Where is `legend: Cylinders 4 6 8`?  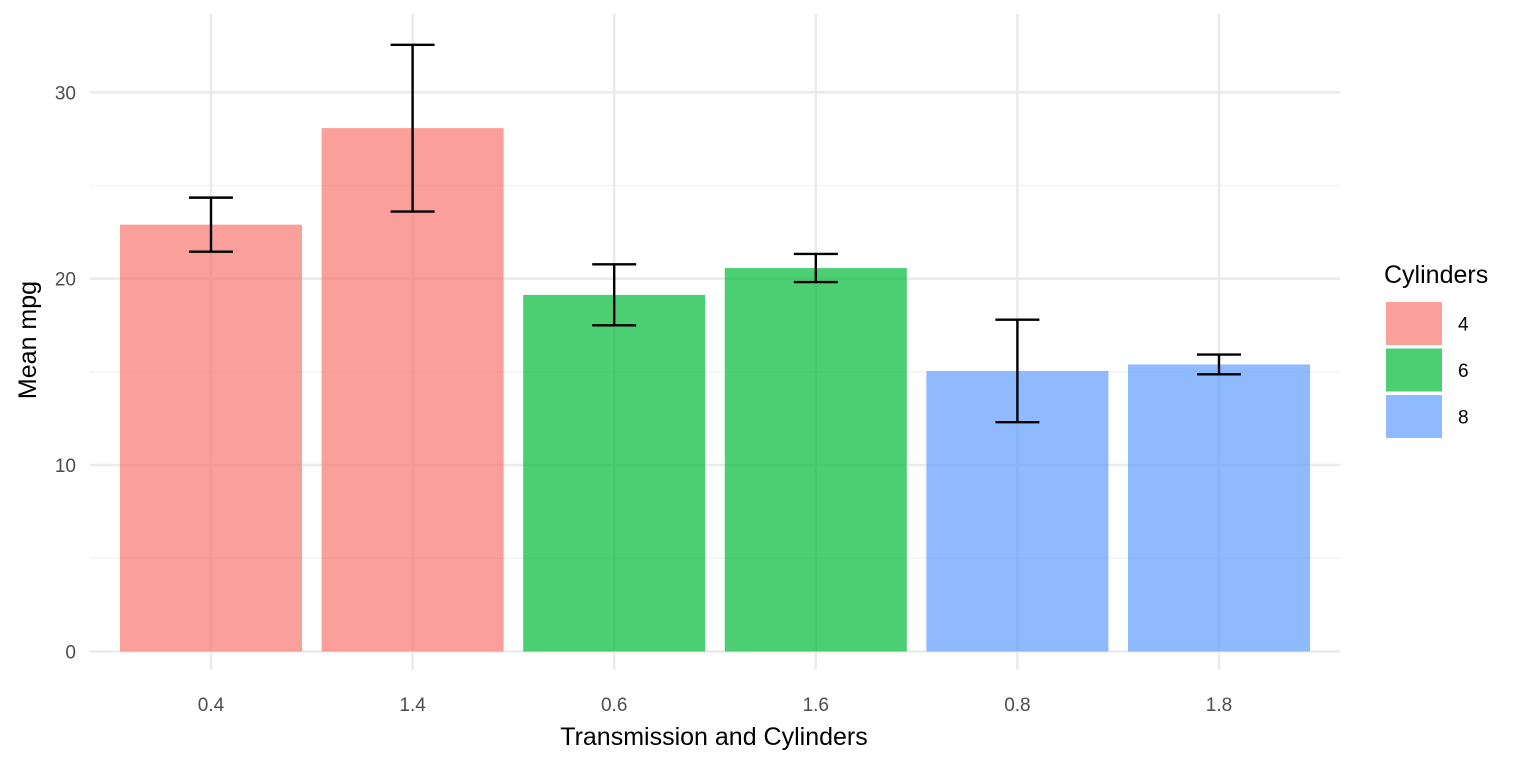 legend: Cylinders 4 6 8 is located at coordinates (1436, 349).